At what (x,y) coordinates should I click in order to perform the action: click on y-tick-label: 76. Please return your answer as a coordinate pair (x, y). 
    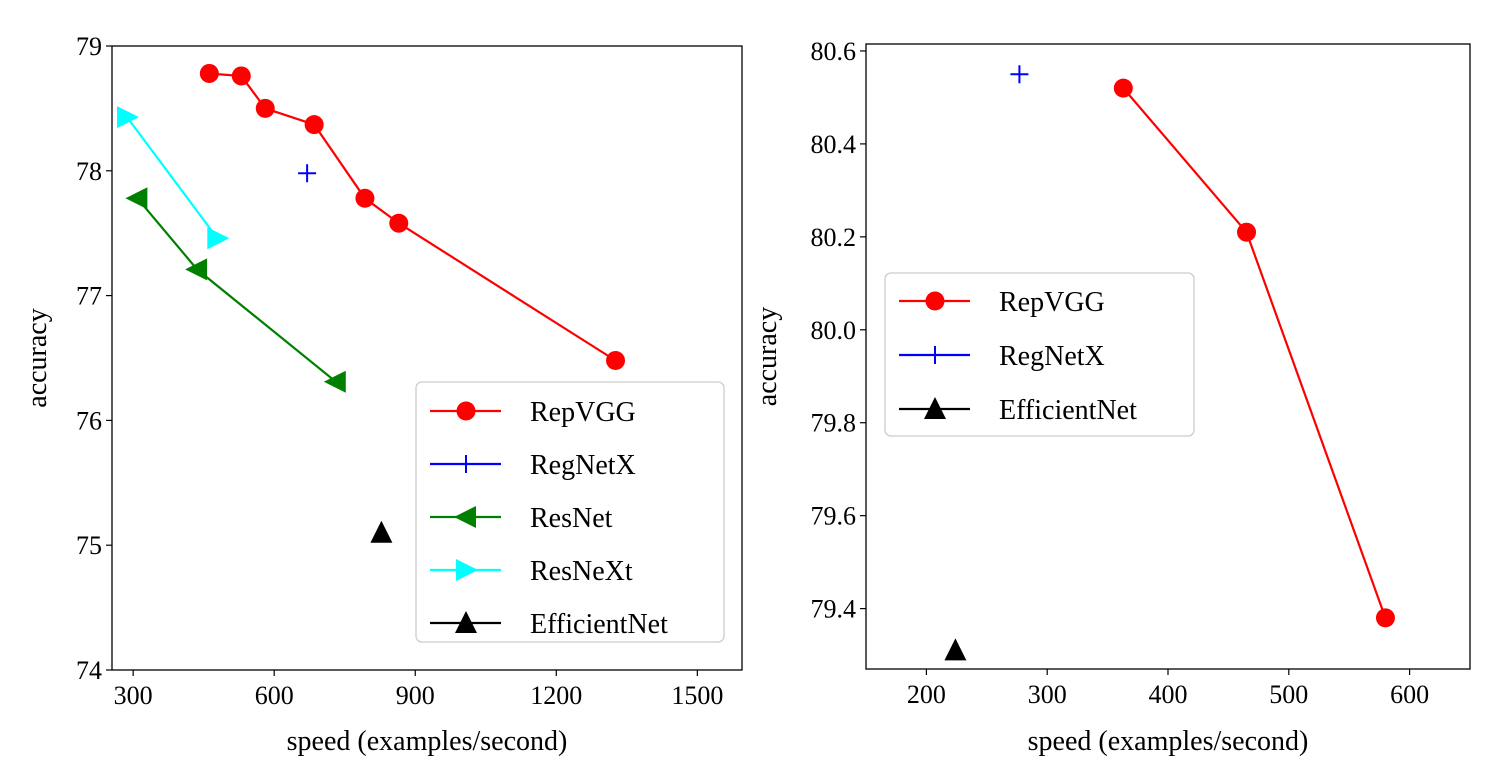
    Looking at the image, I should click on (89, 420).